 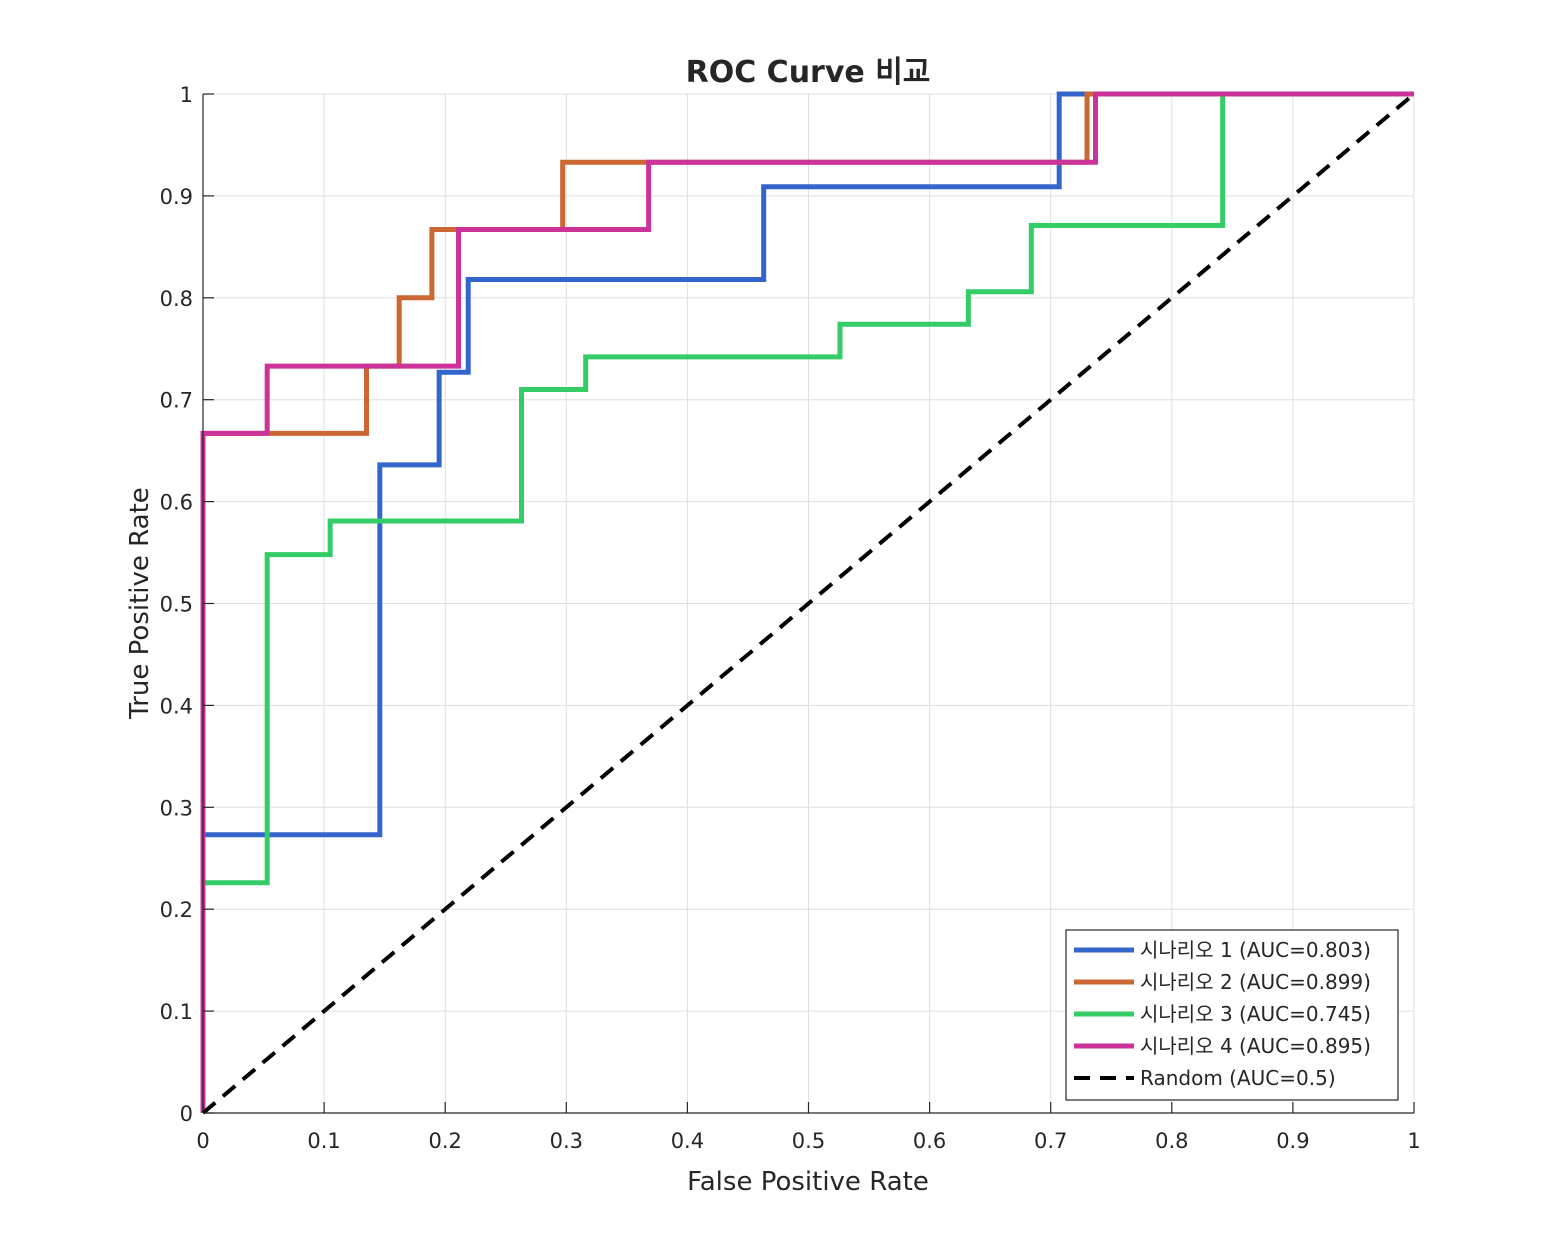 What do you see at coordinates (1255, 950) in the screenshot?
I see `legend-label: 시나리오 1 (AUC=0.803)` at bounding box center [1255, 950].